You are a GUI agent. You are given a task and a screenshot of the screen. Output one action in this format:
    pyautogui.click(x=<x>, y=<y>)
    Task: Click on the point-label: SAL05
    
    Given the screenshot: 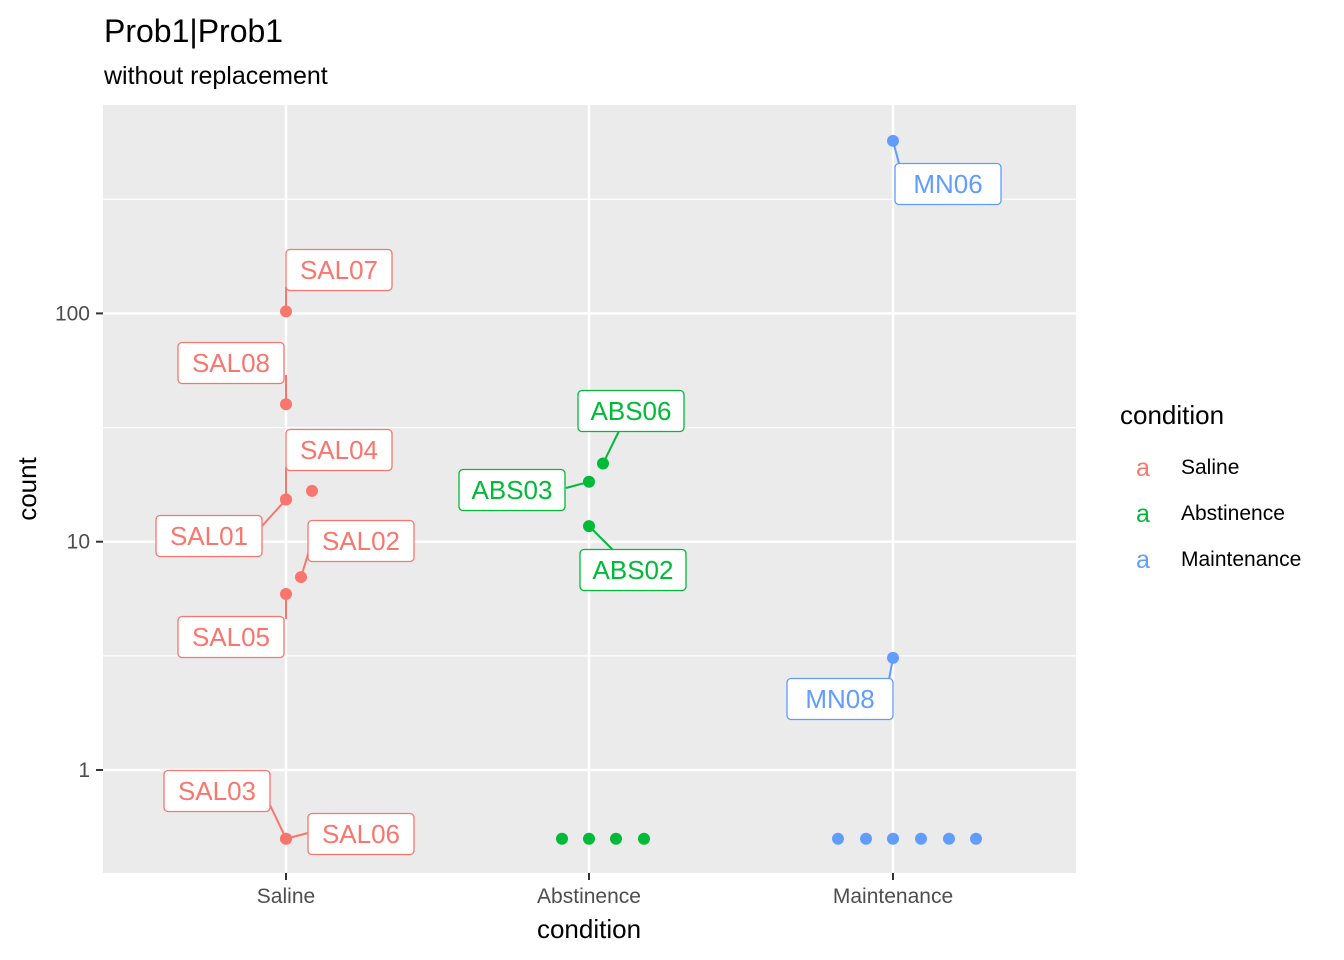 What is the action you would take?
    pyautogui.click(x=231, y=637)
    